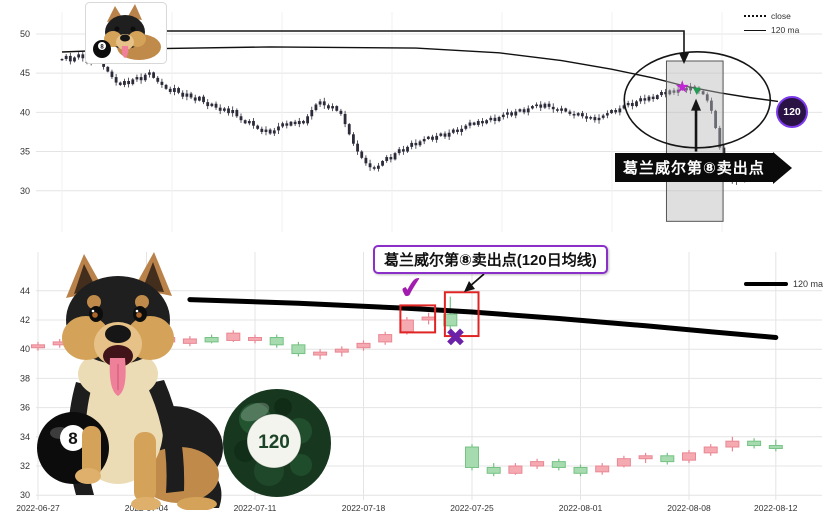 The image size is (826, 520). What do you see at coordinates (25, 34) in the screenshot?
I see `svg-text: 50` at bounding box center [25, 34].